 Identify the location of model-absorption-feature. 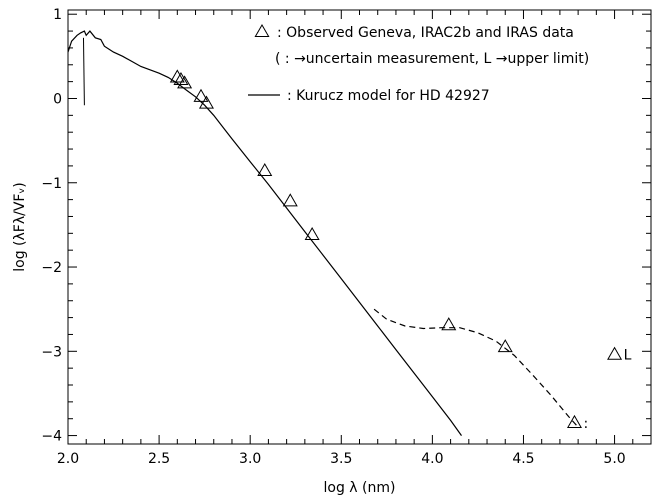
(83, 71).